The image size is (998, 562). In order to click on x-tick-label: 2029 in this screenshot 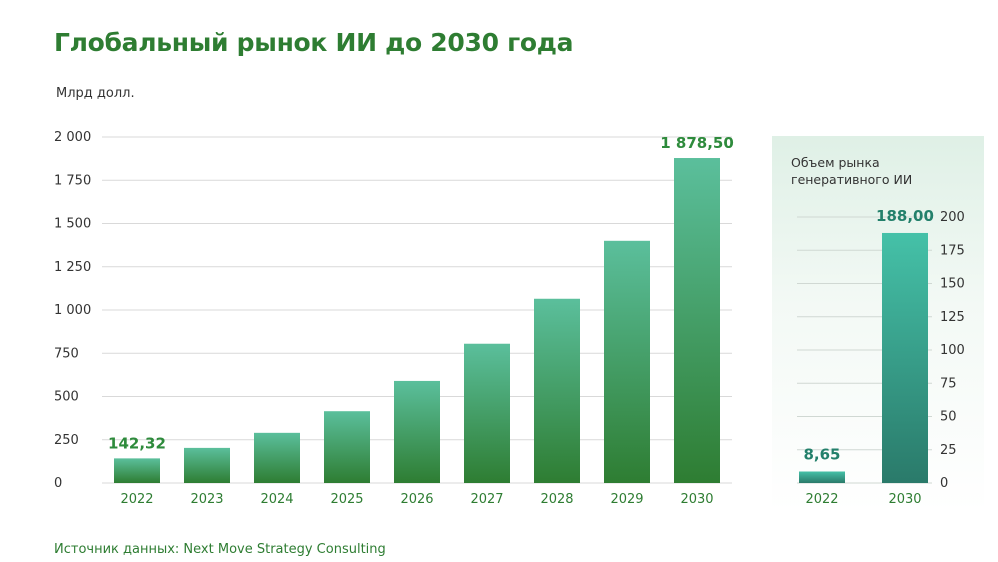, I will do `click(626, 499)`.